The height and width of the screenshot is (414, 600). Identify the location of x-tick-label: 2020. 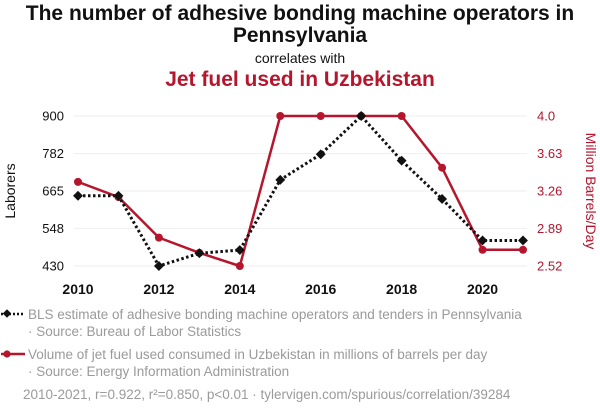
(482, 289).